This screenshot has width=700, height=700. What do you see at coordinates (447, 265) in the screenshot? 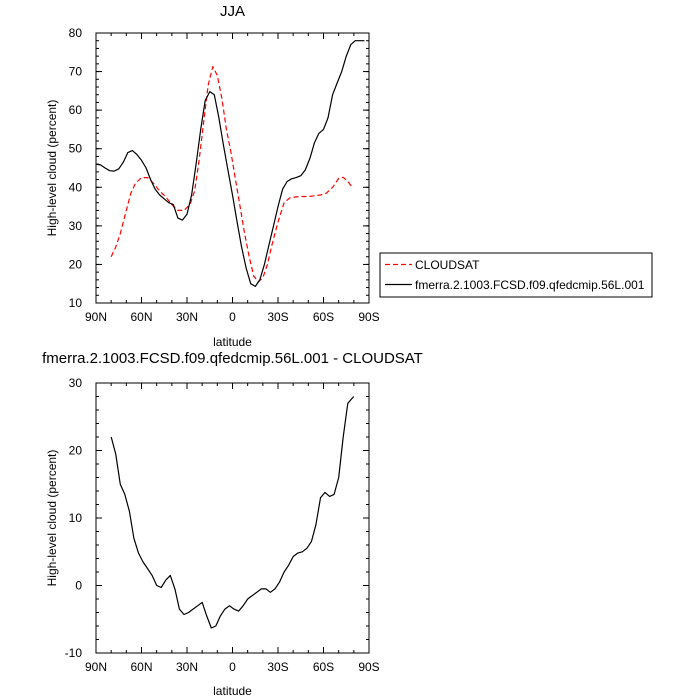
I see `legend-label-cloudsat: CLOUDSAT` at bounding box center [447, 265].